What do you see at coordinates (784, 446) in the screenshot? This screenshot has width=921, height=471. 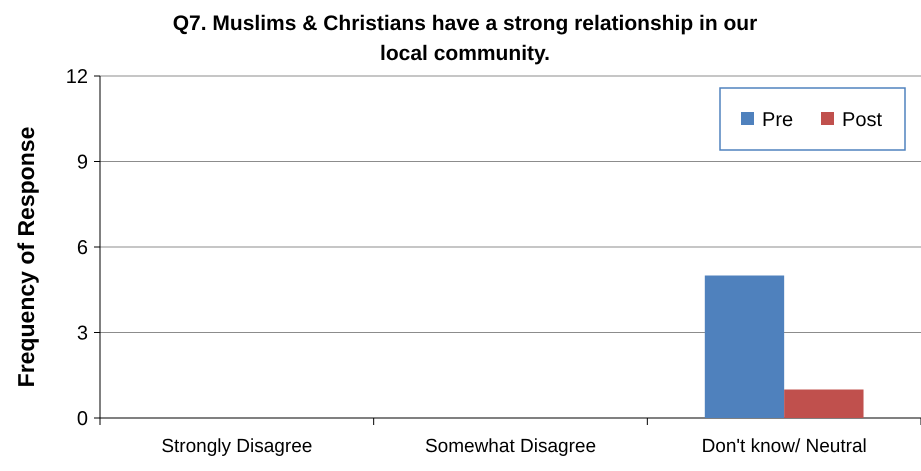 I see `x-tick-label: Don't know/ Neutral` at bounding box center [784, 446].